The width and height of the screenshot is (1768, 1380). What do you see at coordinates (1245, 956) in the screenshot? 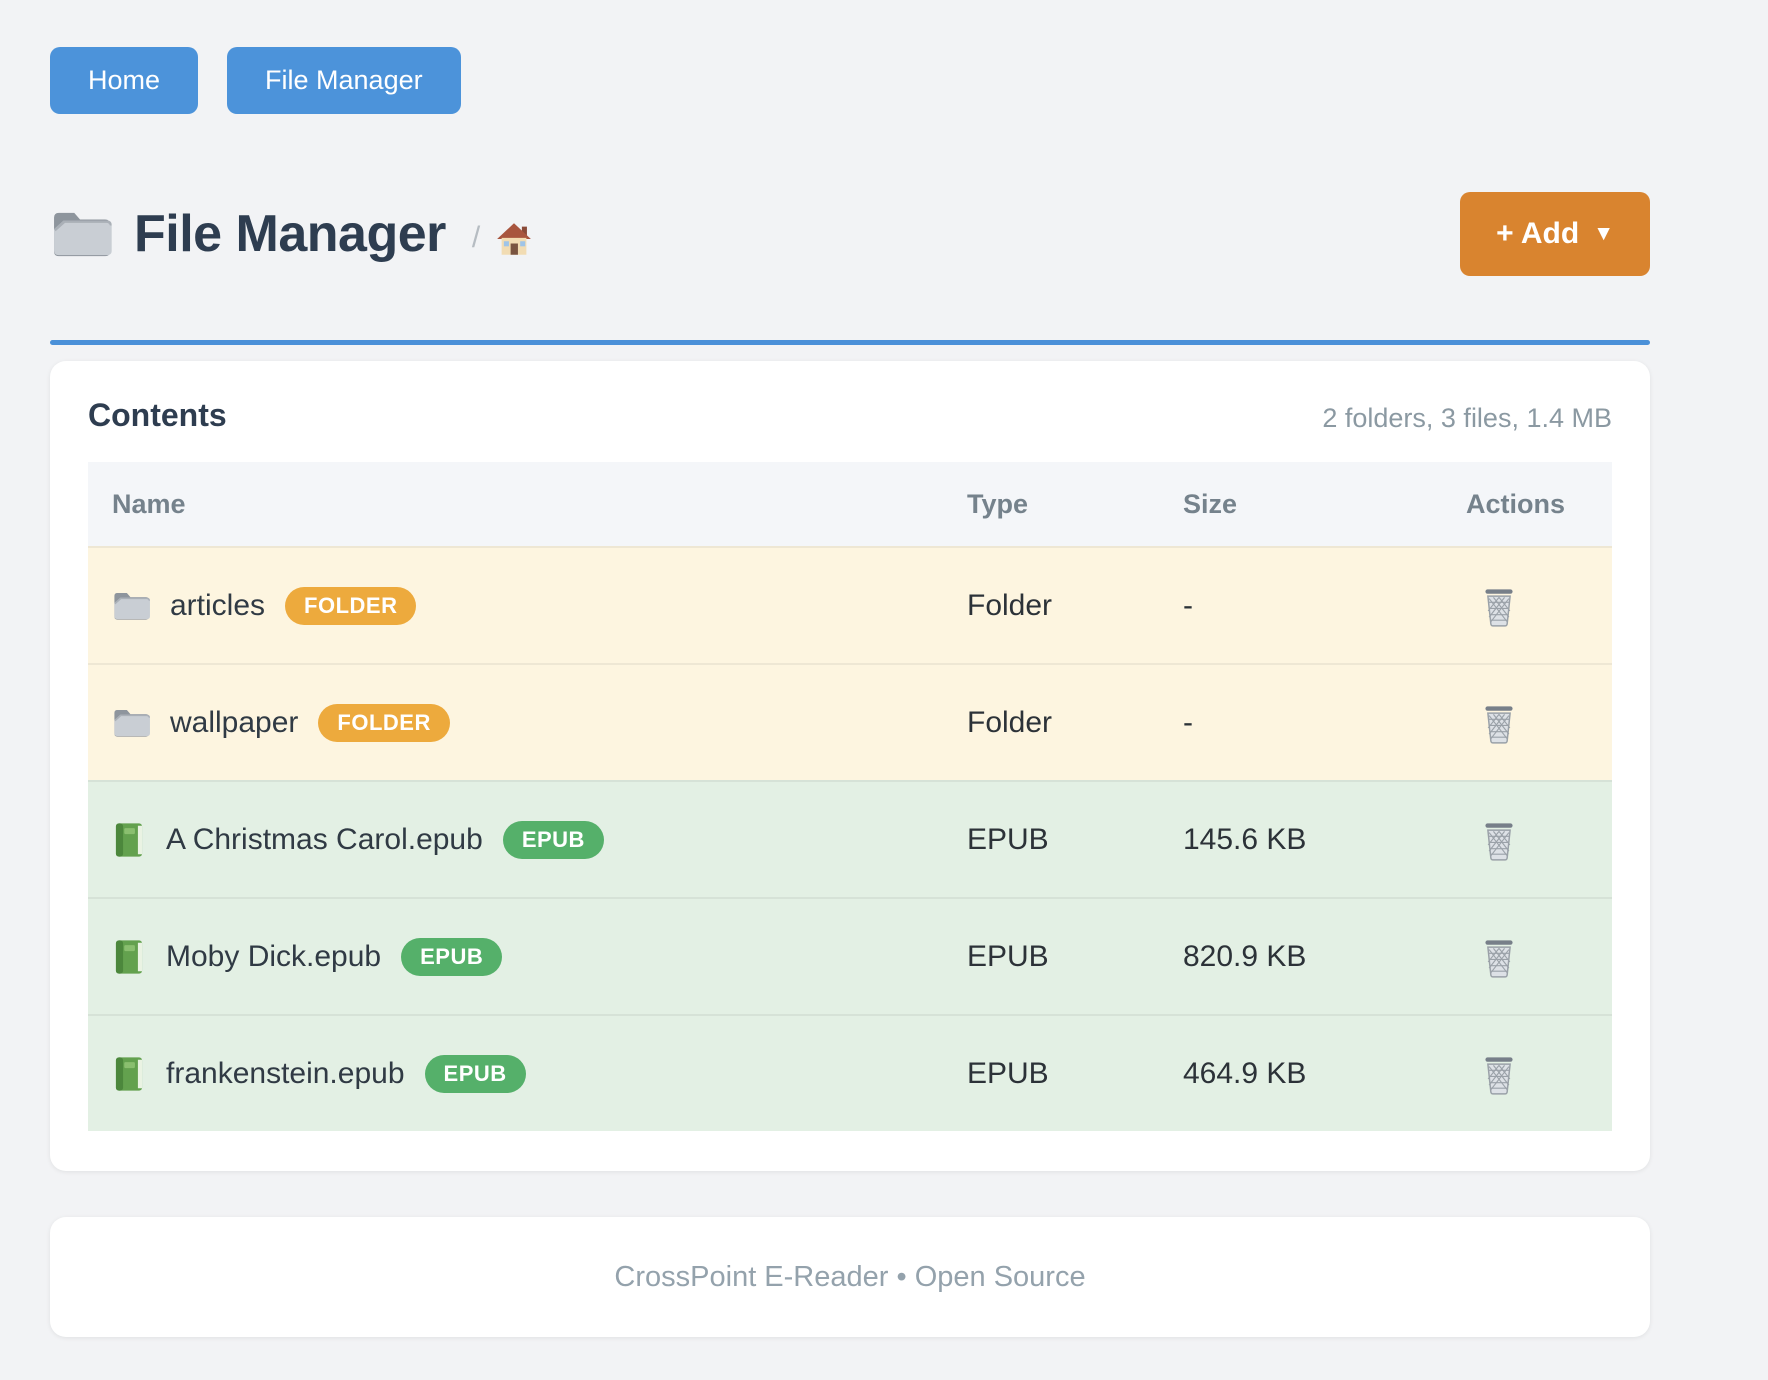
I see `file-size: 820.9 KB` at bounding box center [1245, 956].